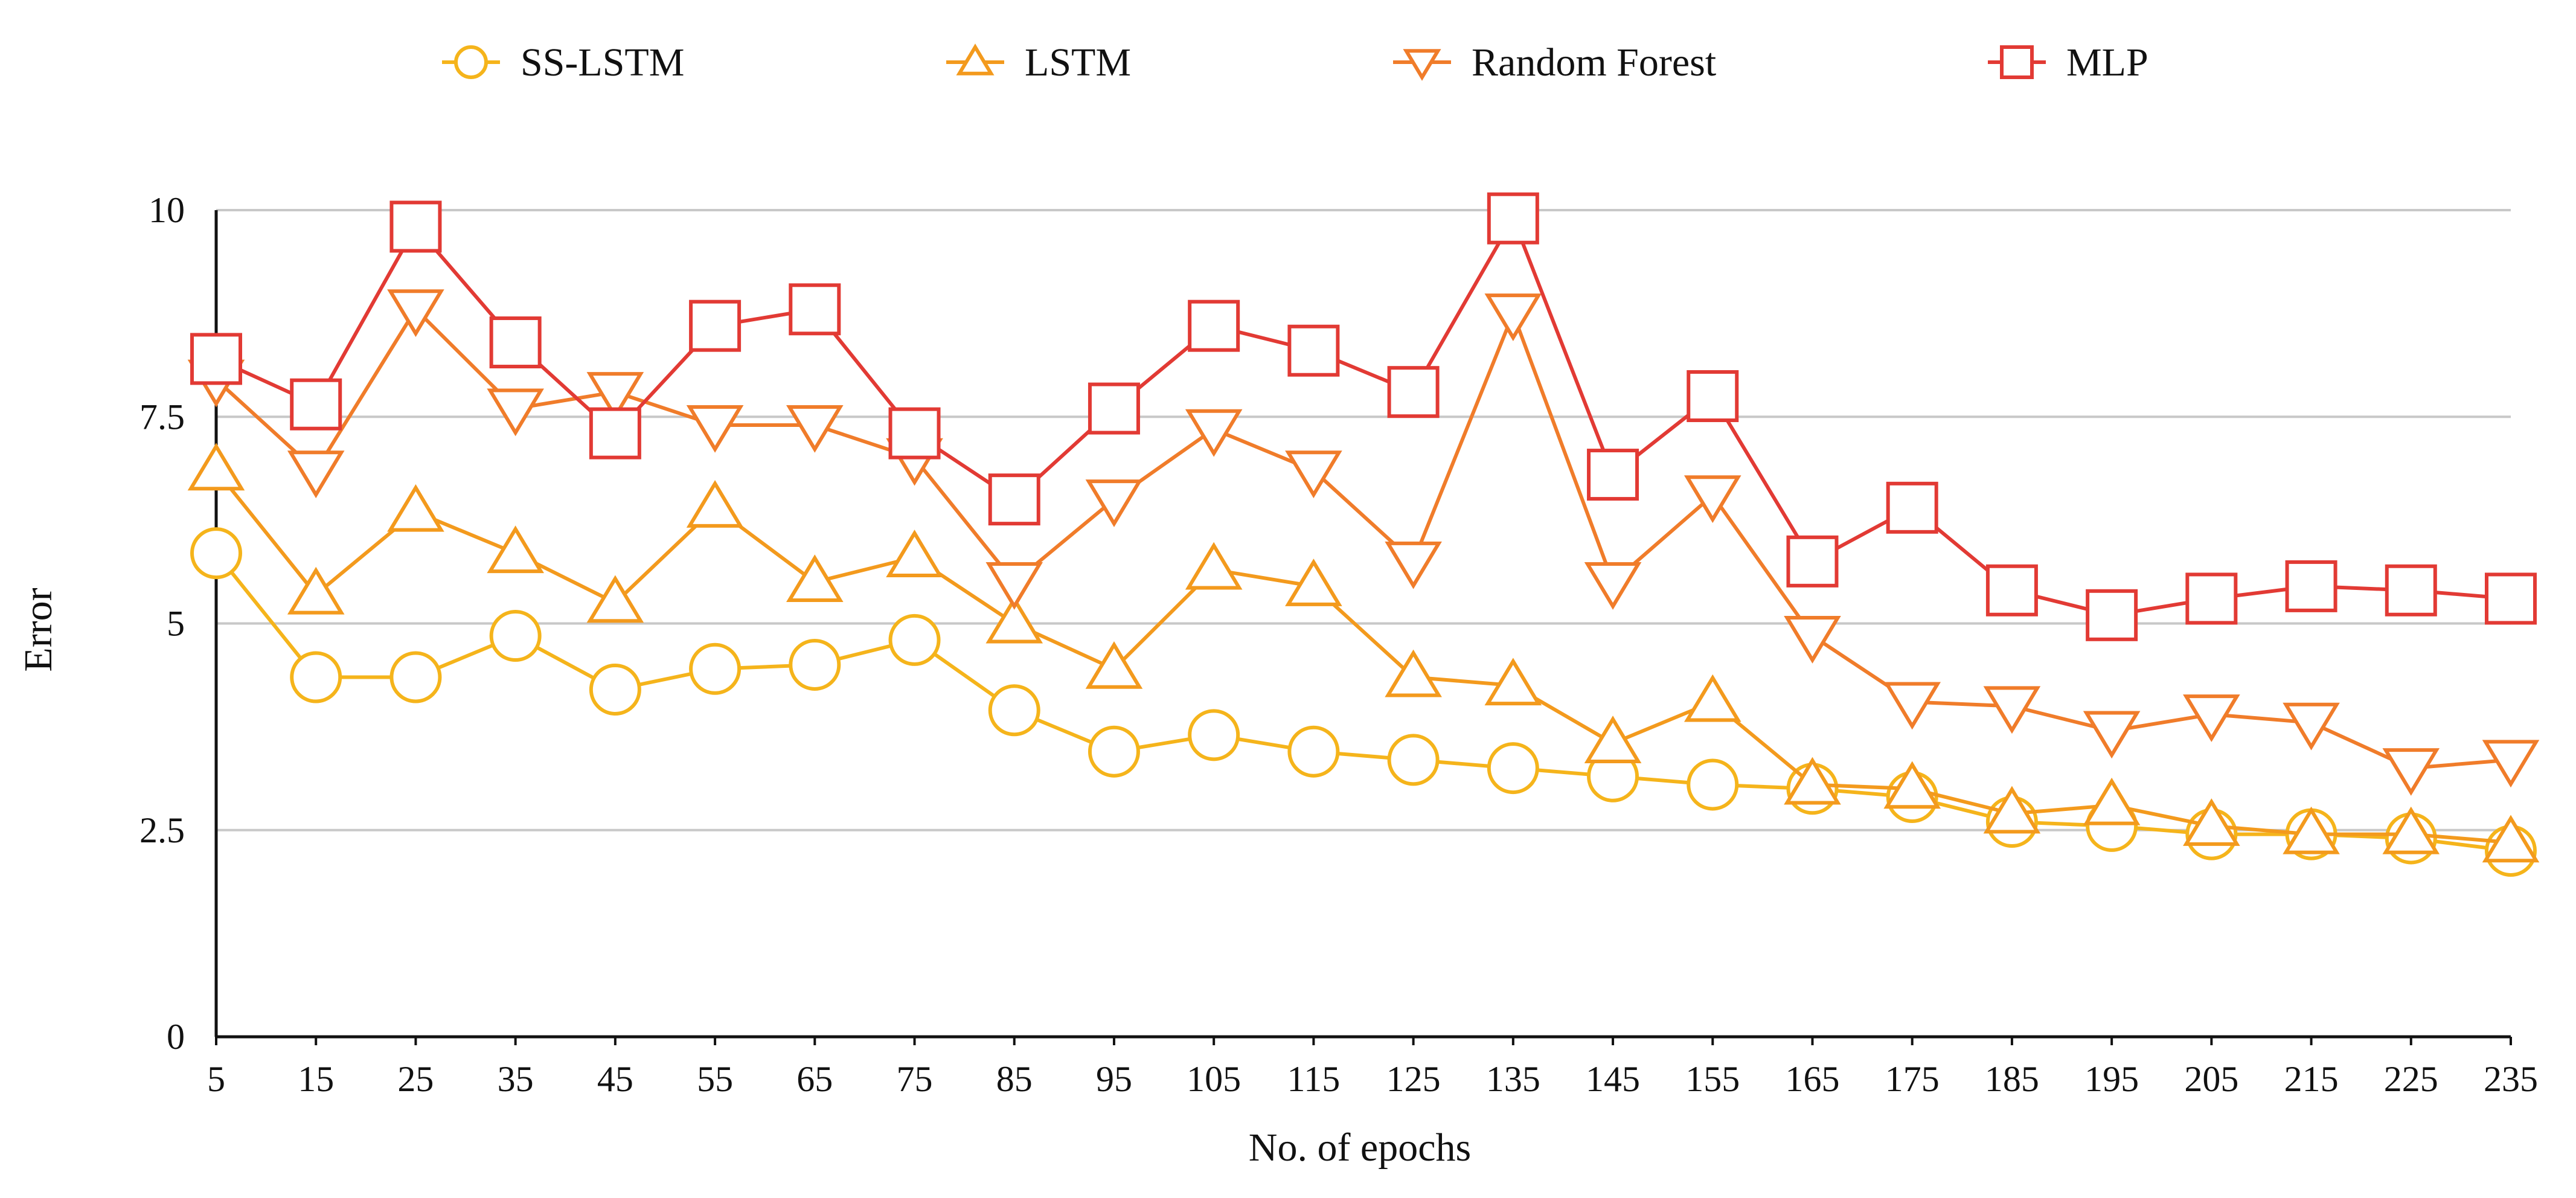 The width and height of the screenshot is (2576, 1198). I want to click on x-tick-label: 235, so click(2511, 1079).